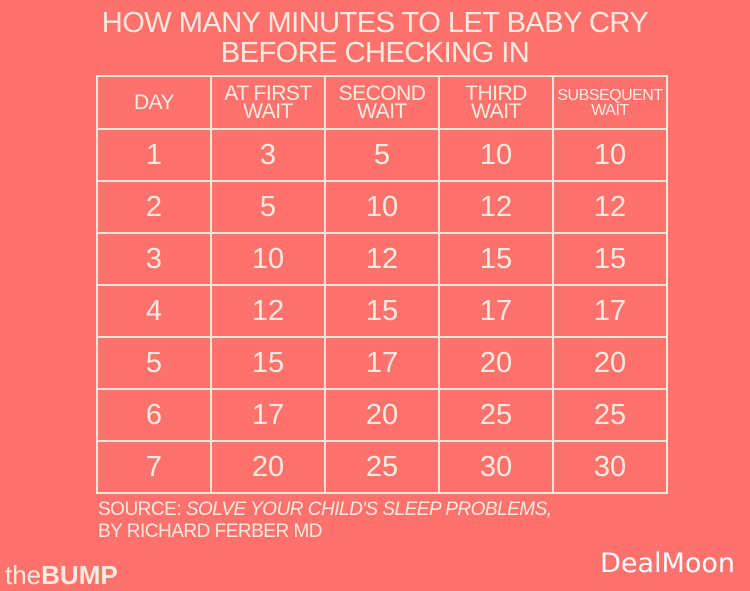 This screenshot has width=750, height=591. I want to click on column-header: DAY, so click(154, 102).